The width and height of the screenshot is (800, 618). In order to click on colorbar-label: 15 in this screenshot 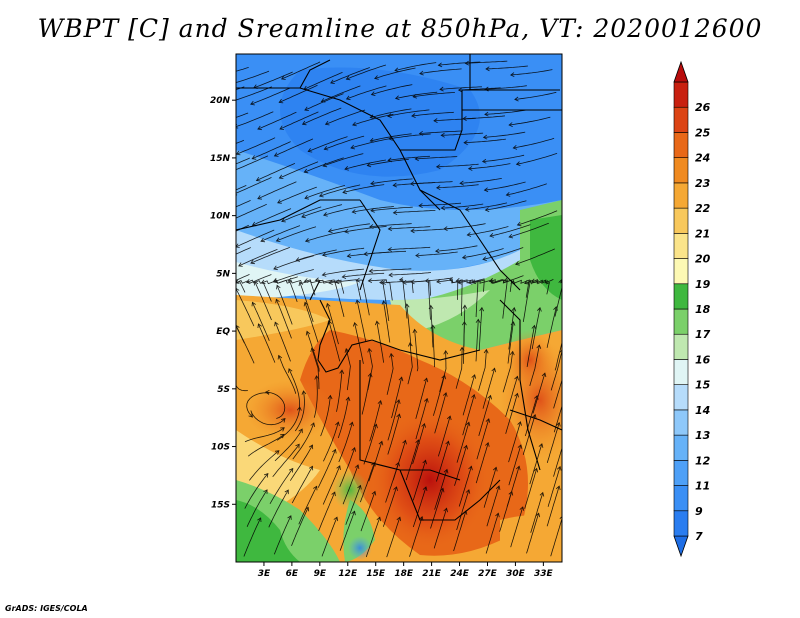, I will do `click(703, 385)`.